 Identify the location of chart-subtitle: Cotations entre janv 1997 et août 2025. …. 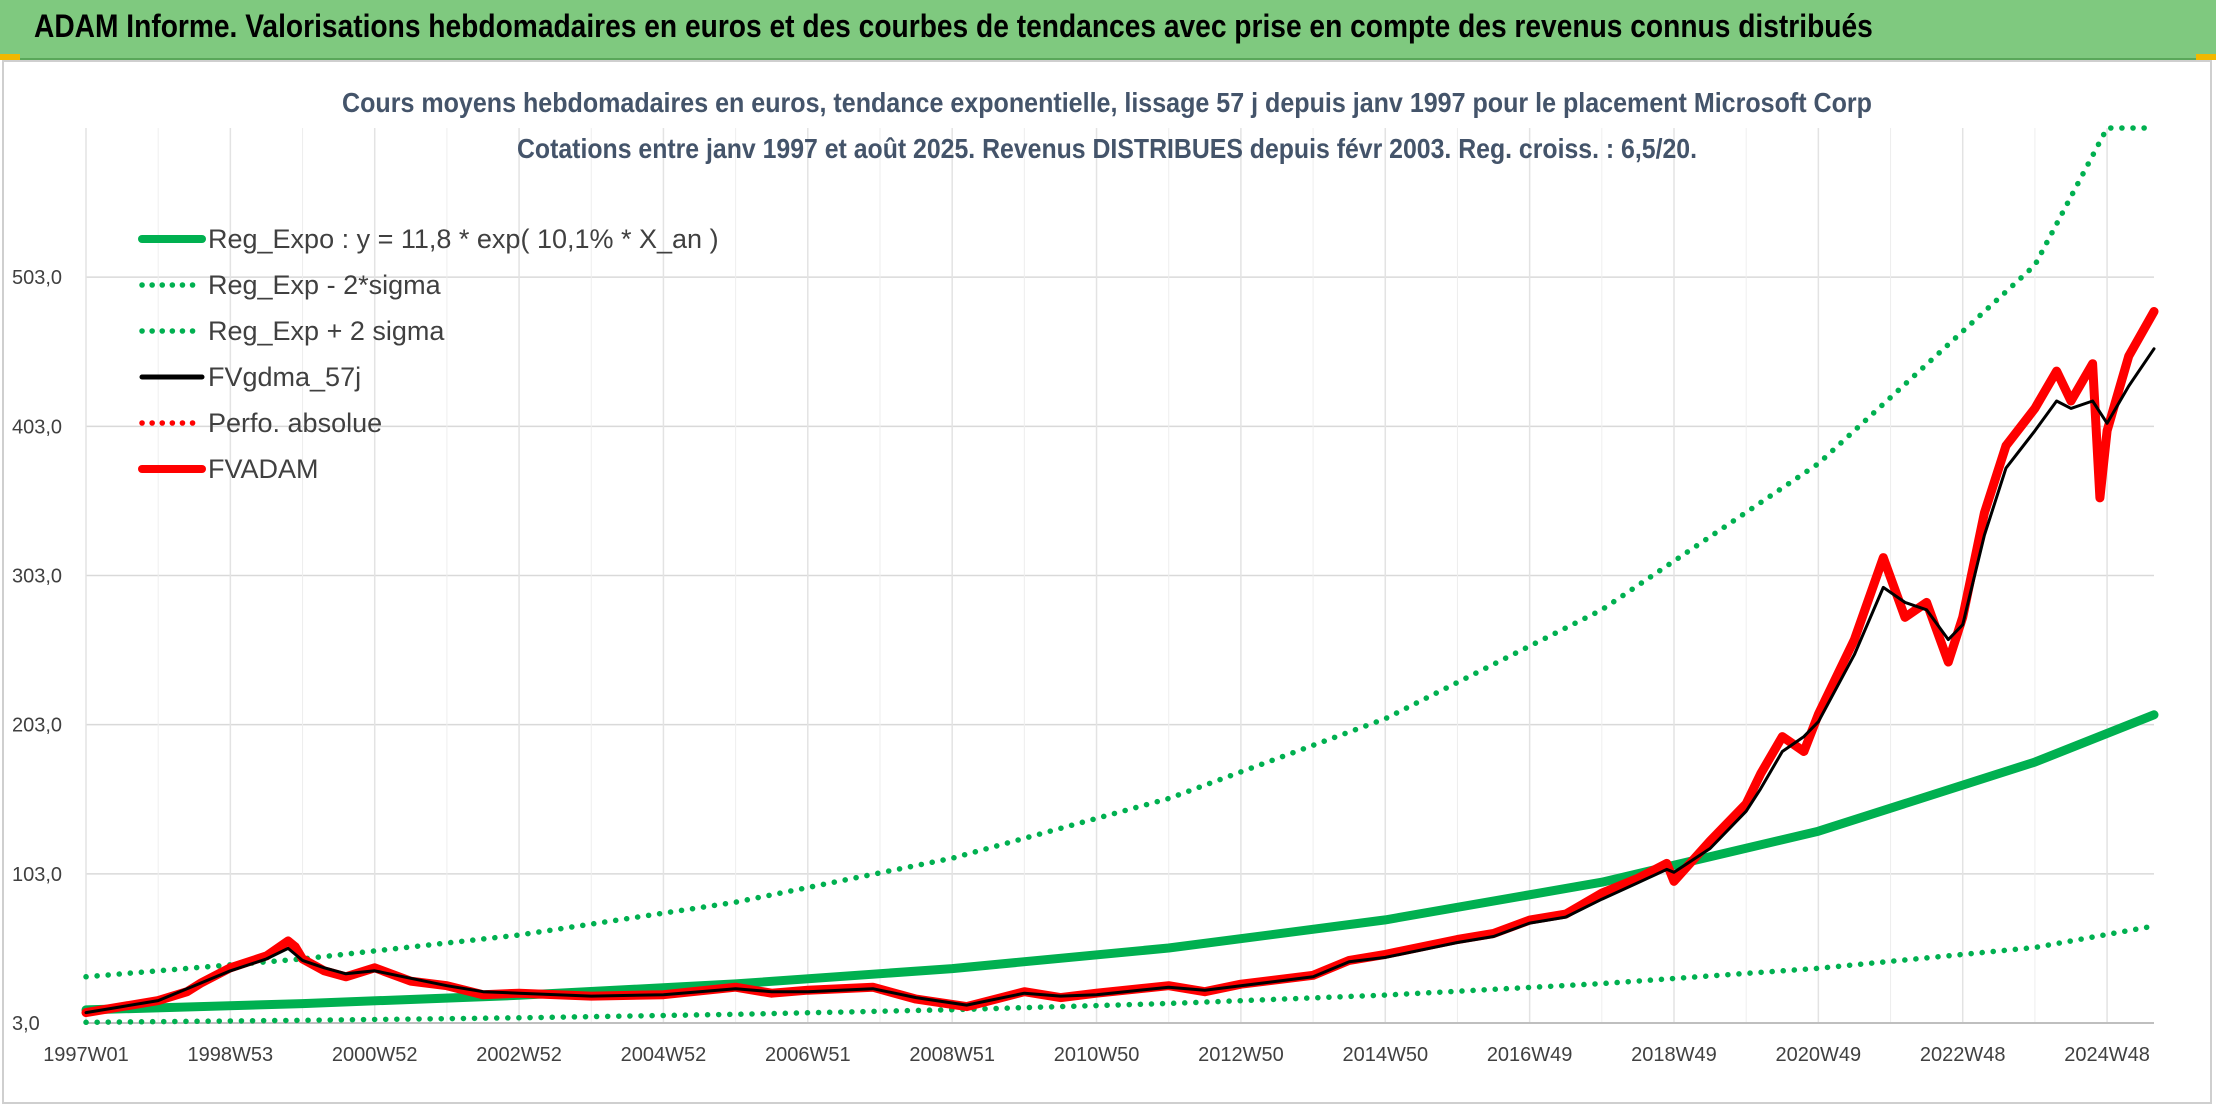
(1107, 148).